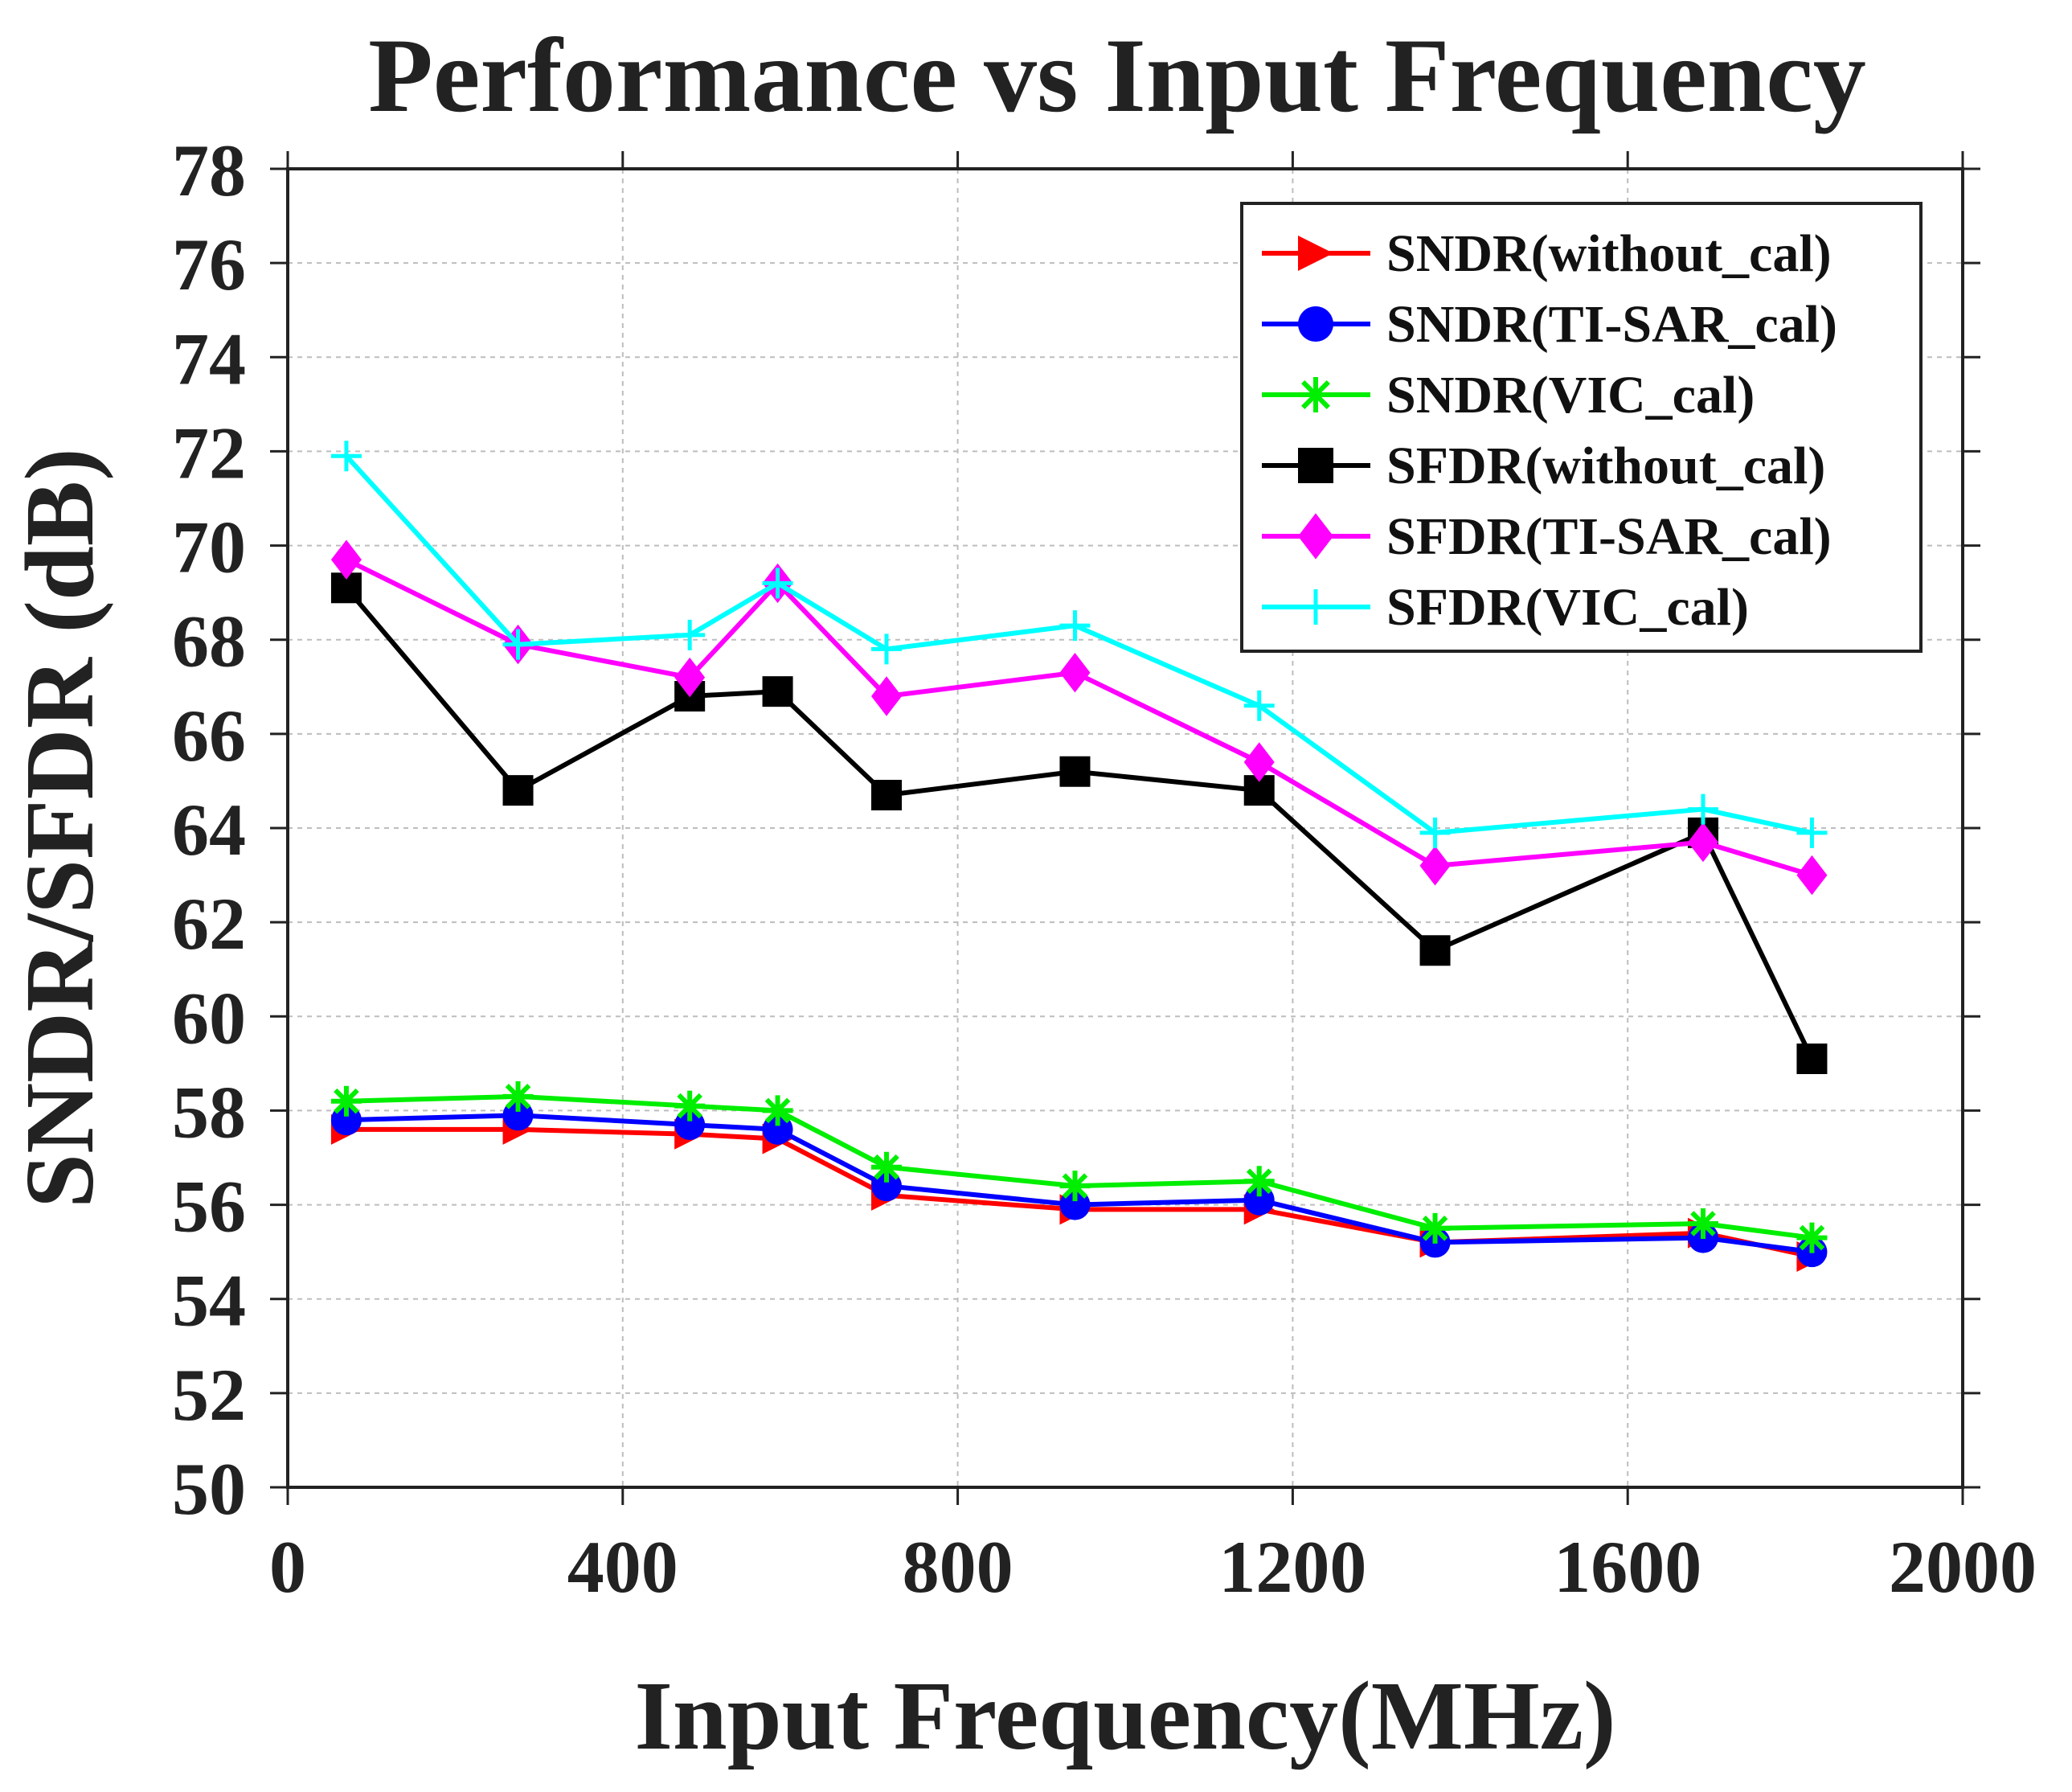 This screenshot has width=2072, height=1792. What do you see at coordinates (209, 264) in the screenshot?
I see `y-tick-label: 76` at bounding box center [209, 264].